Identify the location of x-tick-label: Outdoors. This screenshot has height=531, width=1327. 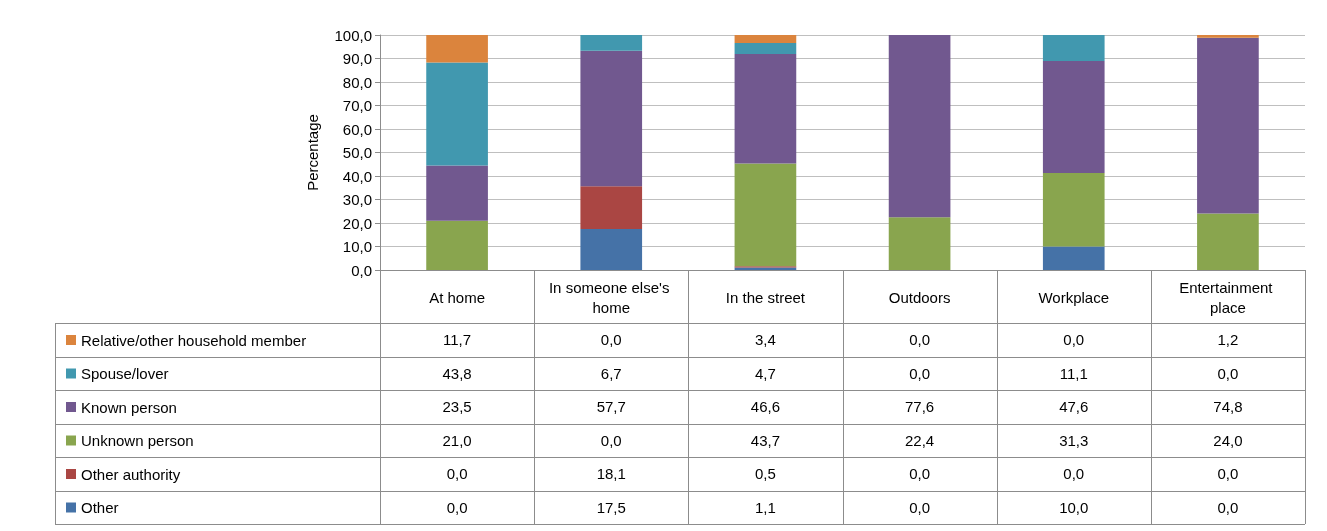
(919, 297).